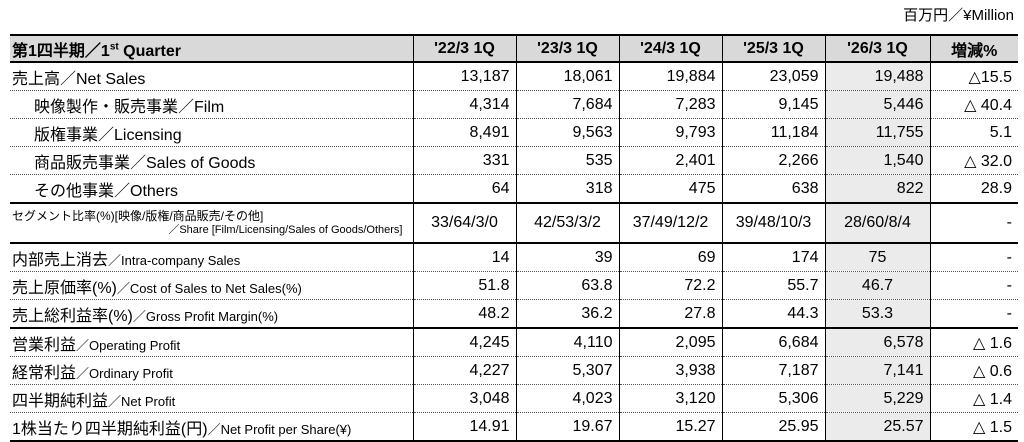 The image size is (1024, 442). Describe the element at coordinates (567, 398) in the screenshot. I see `table-cell: 4,023` at that location.